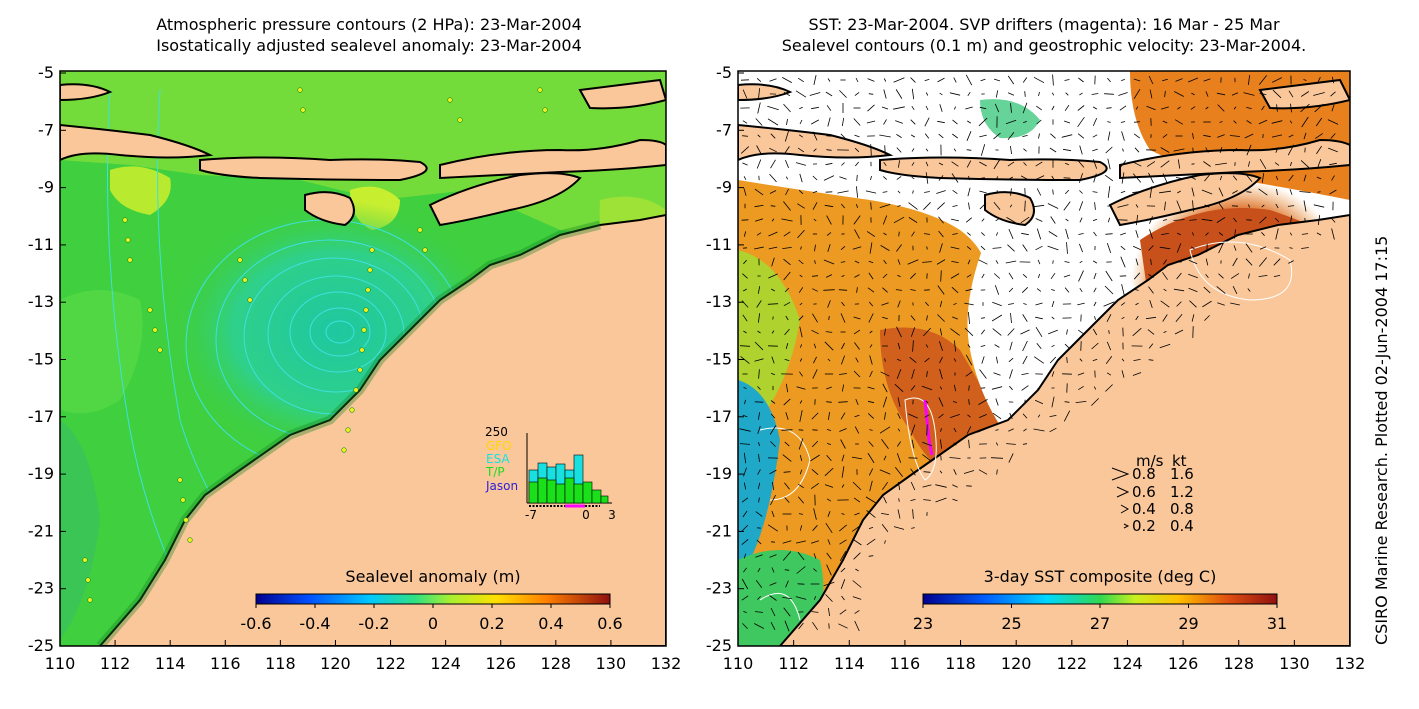  Describe the element at coordinates (928, 427) in the screenshot. I see `right-map-drifter-track` at that location.